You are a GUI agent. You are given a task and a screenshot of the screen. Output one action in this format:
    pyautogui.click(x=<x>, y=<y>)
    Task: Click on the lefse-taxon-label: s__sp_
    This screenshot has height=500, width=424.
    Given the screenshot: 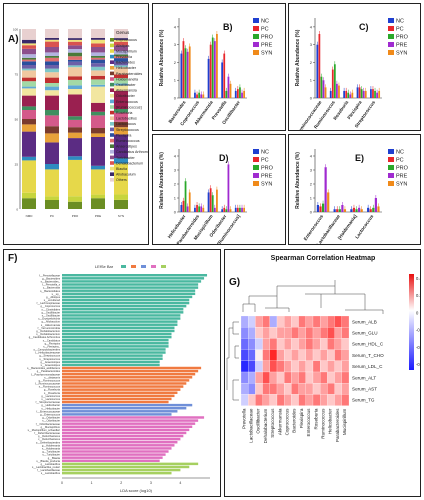 What is the action you would take?
    pyautogui.click(x=56, y=294)
    